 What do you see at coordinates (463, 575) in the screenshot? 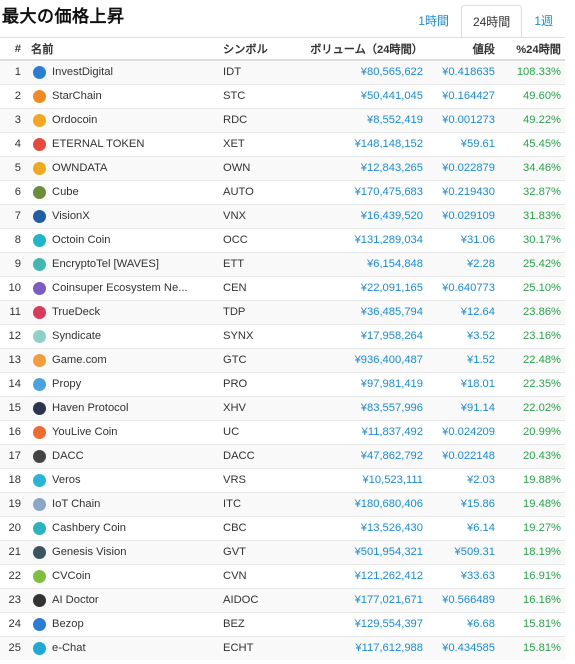
I see `price-cell: ¥33.63` at bounding box center [463, 575].